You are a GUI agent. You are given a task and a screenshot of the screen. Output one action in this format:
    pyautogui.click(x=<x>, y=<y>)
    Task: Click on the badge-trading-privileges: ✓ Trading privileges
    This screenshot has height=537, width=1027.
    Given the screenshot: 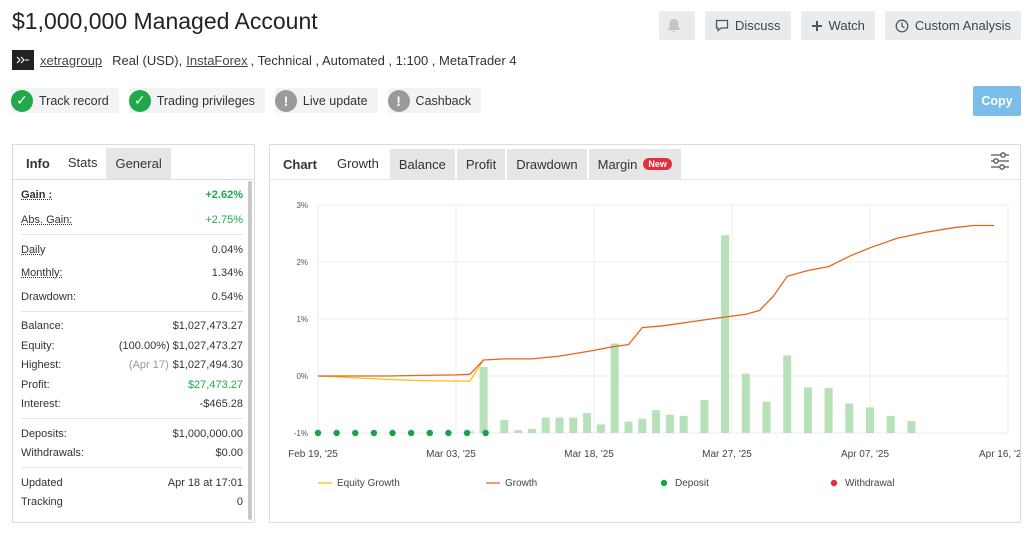 What is the action you would take?
    pyautogui.click(x=196, y=100)
    